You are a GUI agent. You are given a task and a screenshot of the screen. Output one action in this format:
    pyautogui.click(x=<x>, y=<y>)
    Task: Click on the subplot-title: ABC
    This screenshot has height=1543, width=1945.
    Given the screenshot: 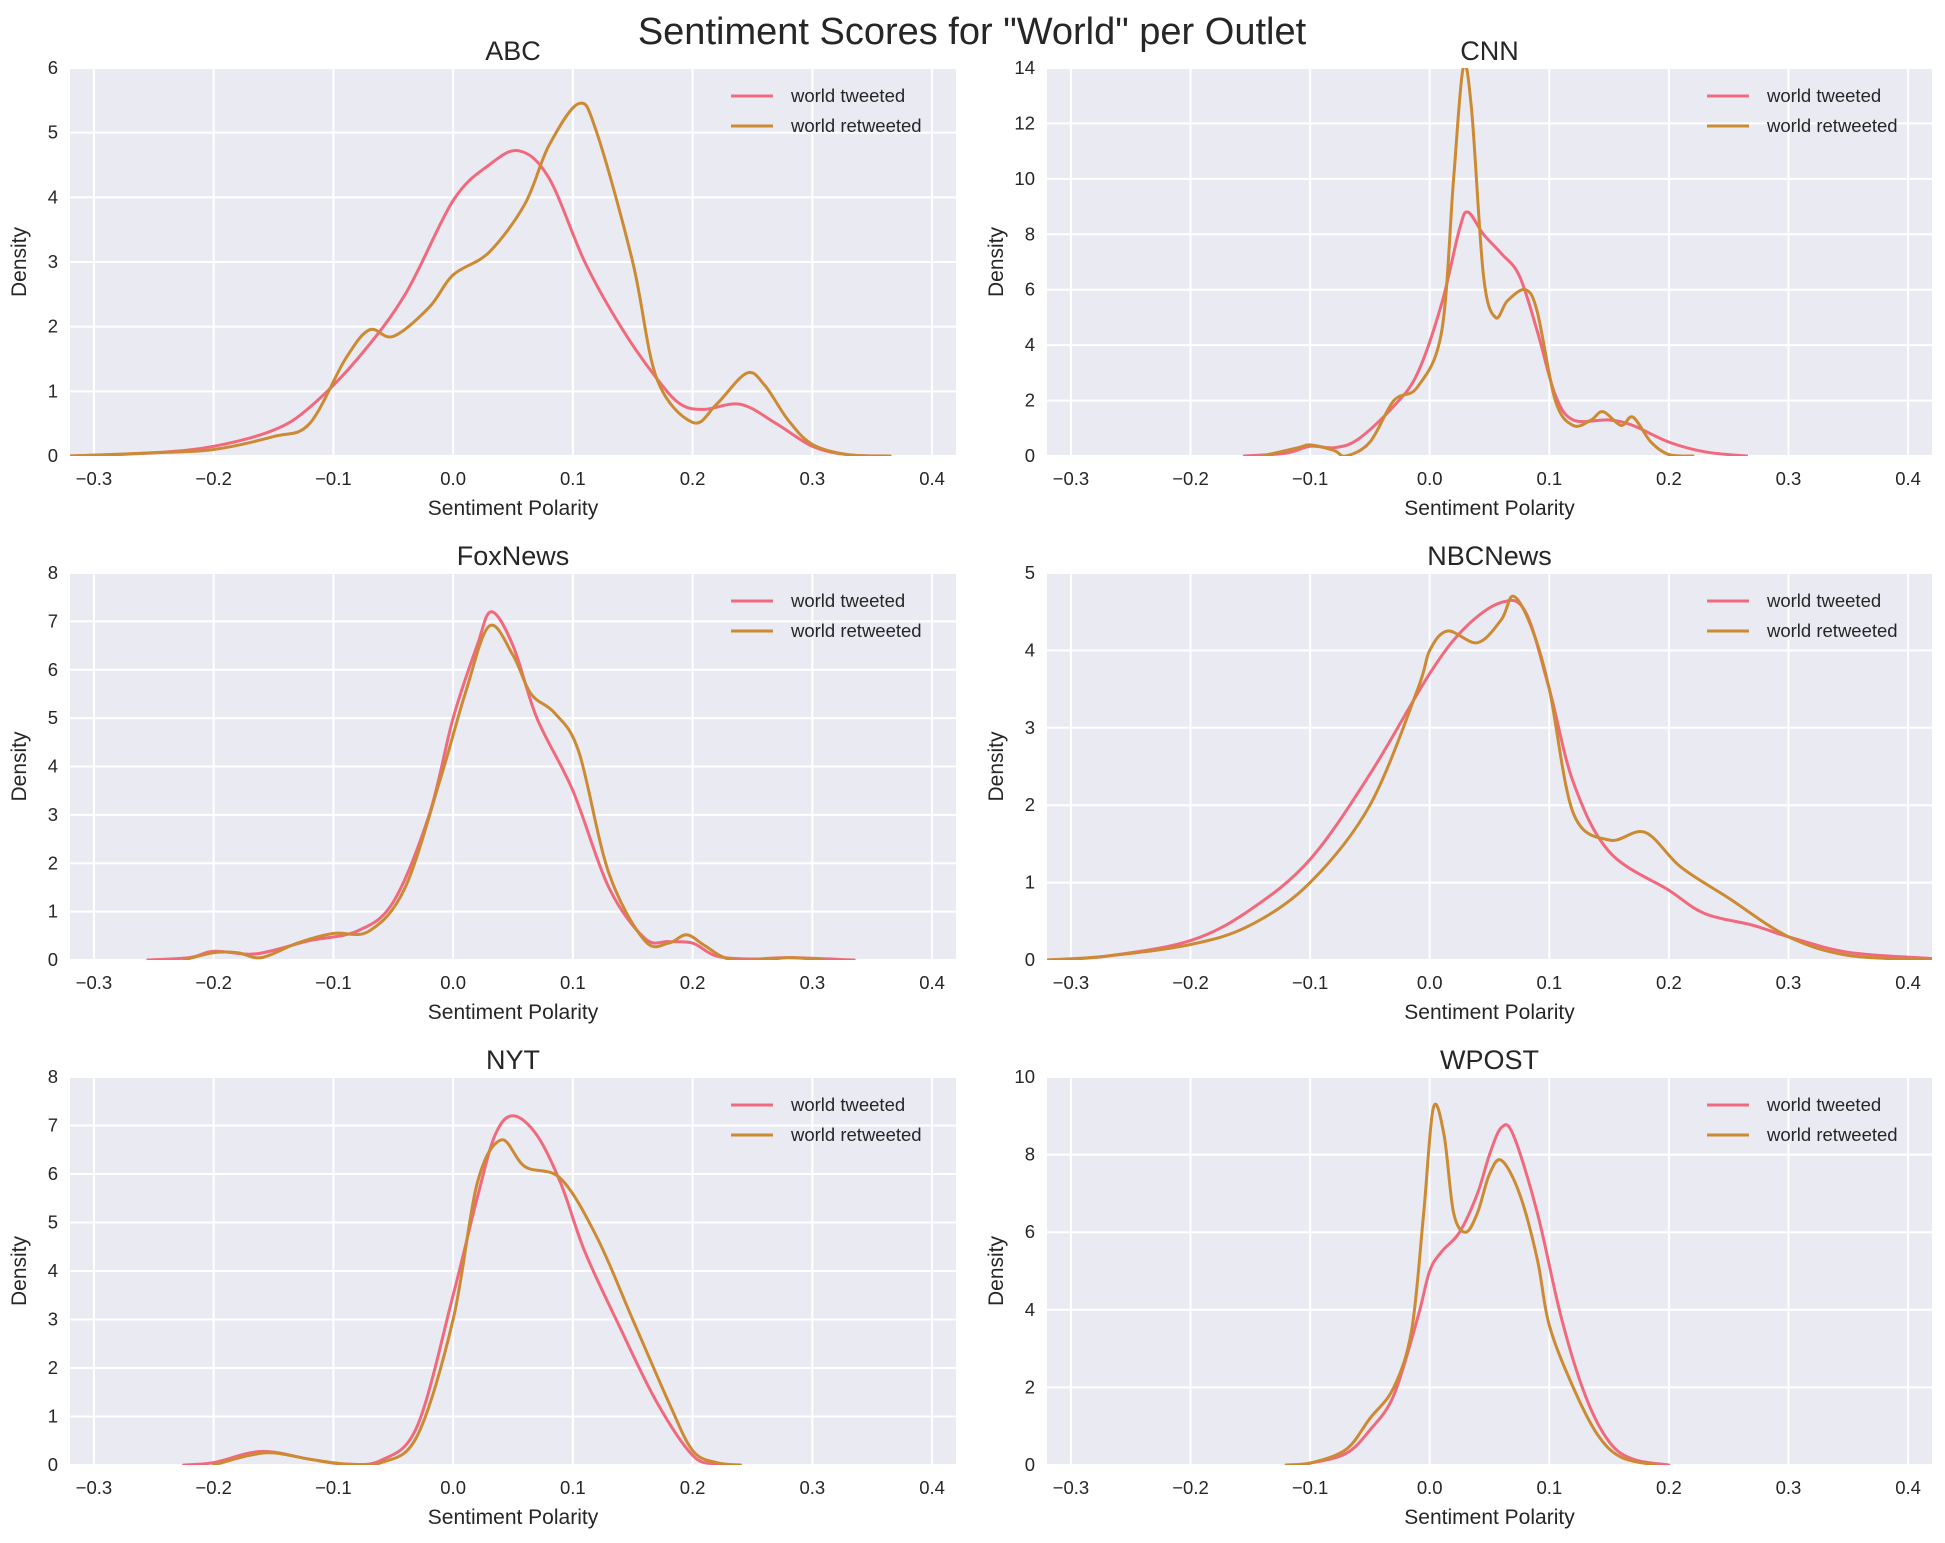 What is the action you would take?
    pyautogui.click(x=513, y=51)
    